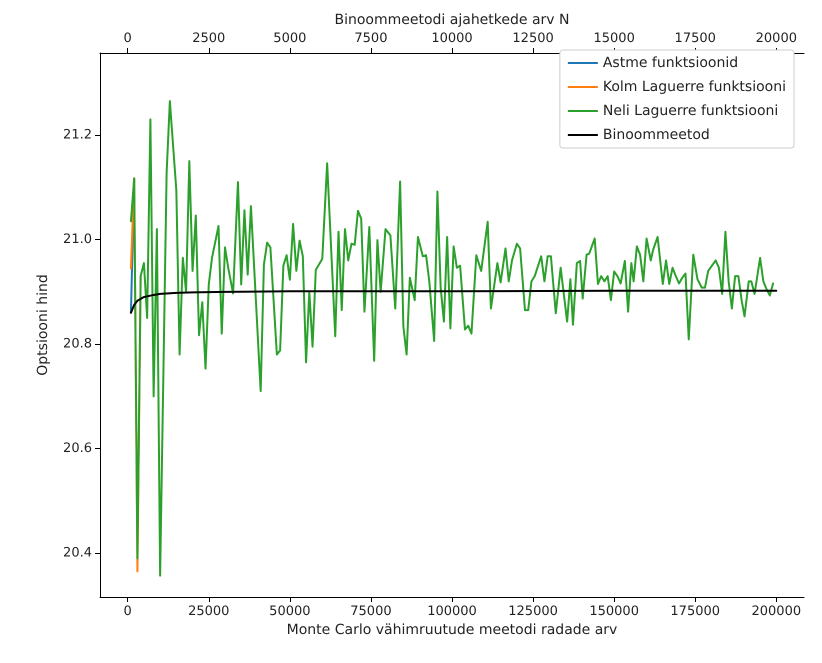  What do you see at coordinates (77, 135) in the screenshot?
I see `y-tick-label: 21.2` at bounding box center [77, 135].